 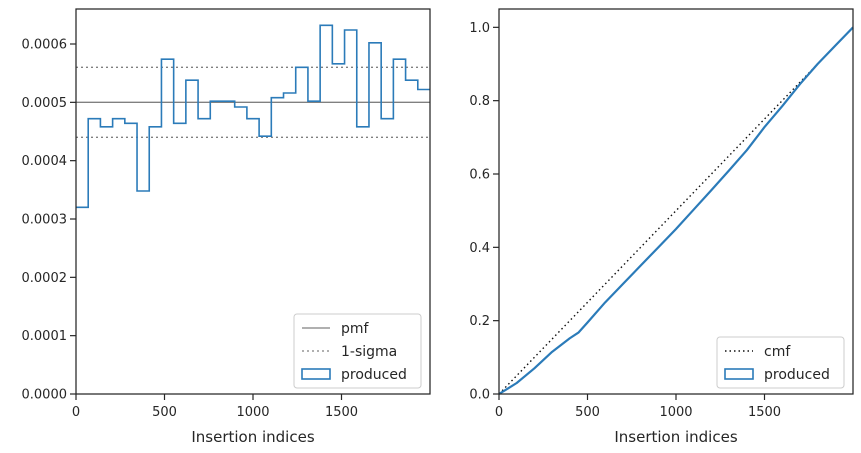 I want to click on right-x-tick-label: 1000, so click(x=675, y=412).